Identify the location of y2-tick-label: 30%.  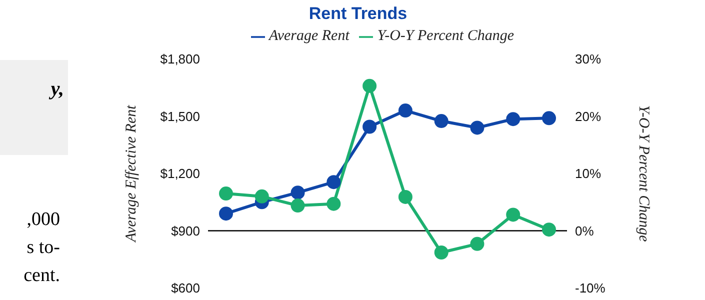
(588, 59).